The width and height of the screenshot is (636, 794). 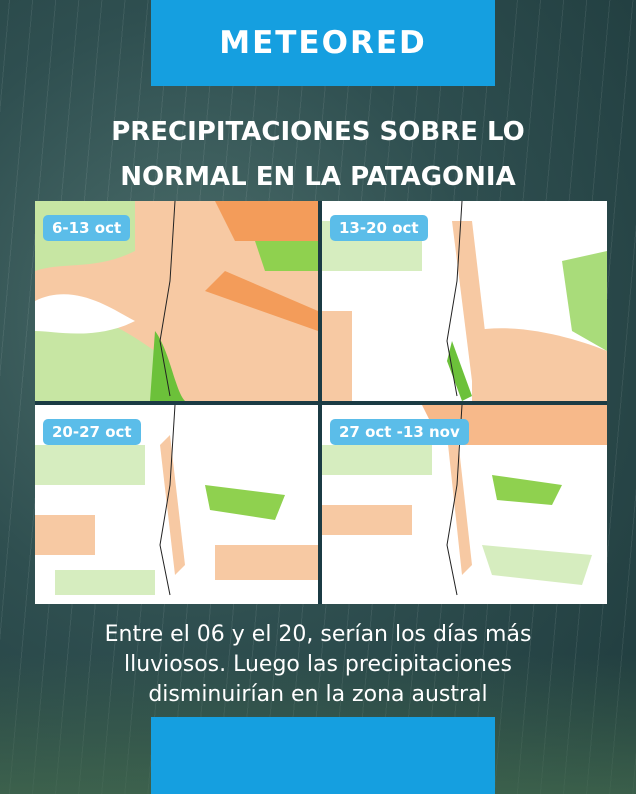 I want to click on map-panel-1: 6-13 oct, so click(x=176, y=301).